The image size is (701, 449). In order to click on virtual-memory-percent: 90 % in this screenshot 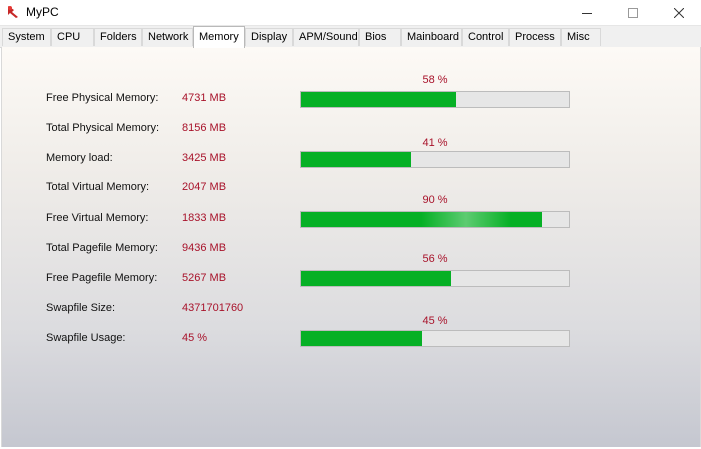, I will do `click(435, 200)`.